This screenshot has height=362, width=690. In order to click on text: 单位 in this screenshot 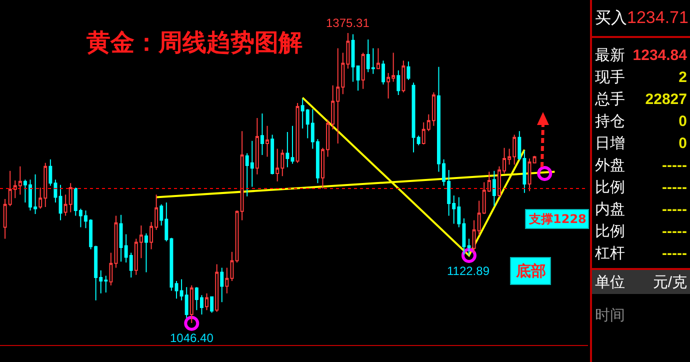, I will do `click(610, 282)`.